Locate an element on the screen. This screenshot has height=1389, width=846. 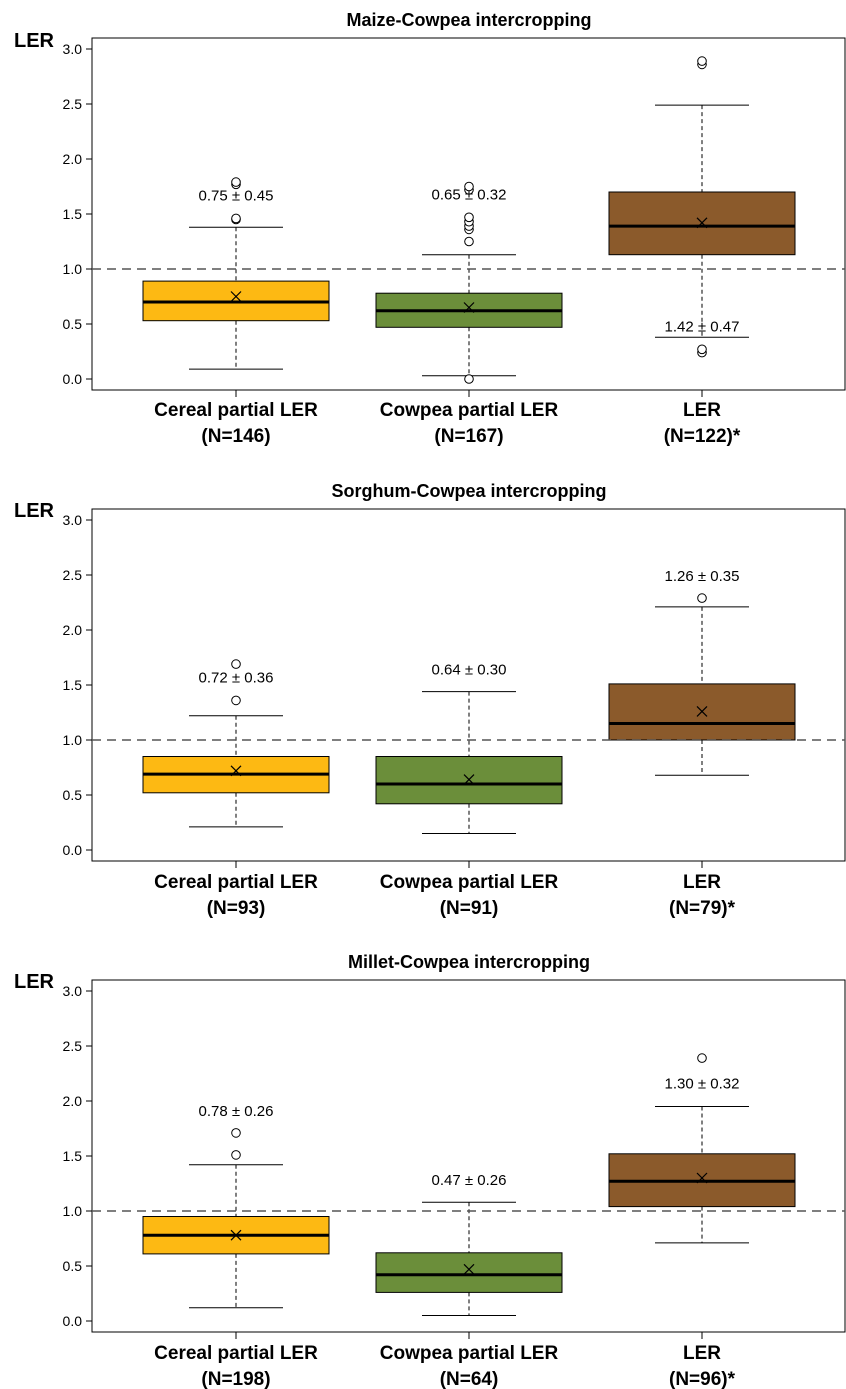
mean-sd-annotation: 0.78 ± 0.26 is located at coordinates (236, 1111).